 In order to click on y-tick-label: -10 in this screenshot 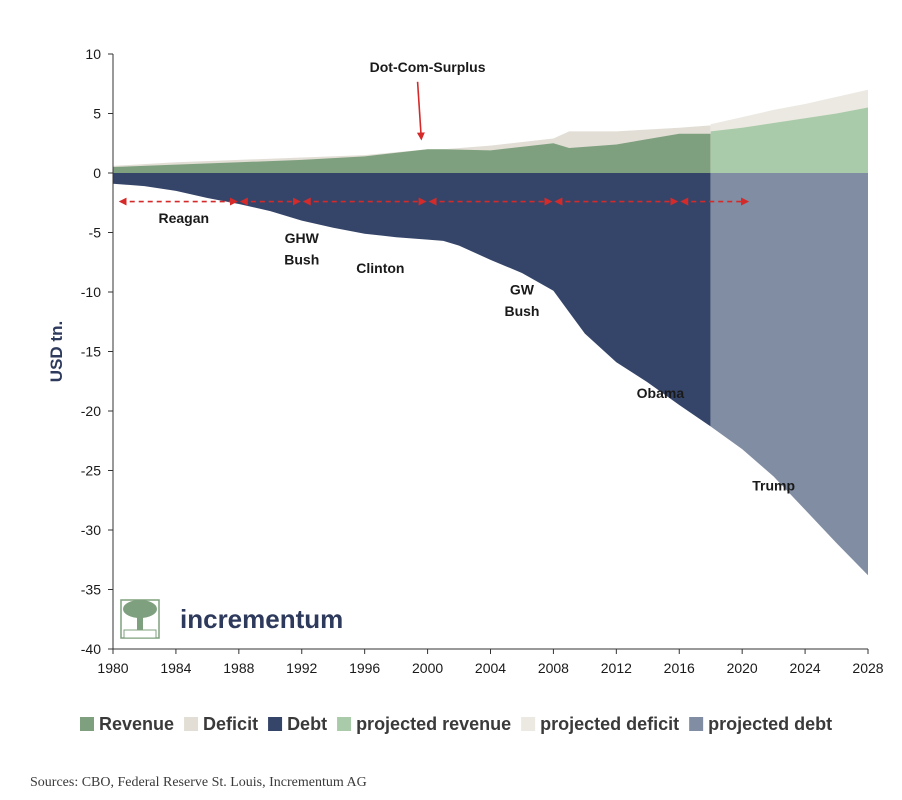, I will do `click(91, 292)`.